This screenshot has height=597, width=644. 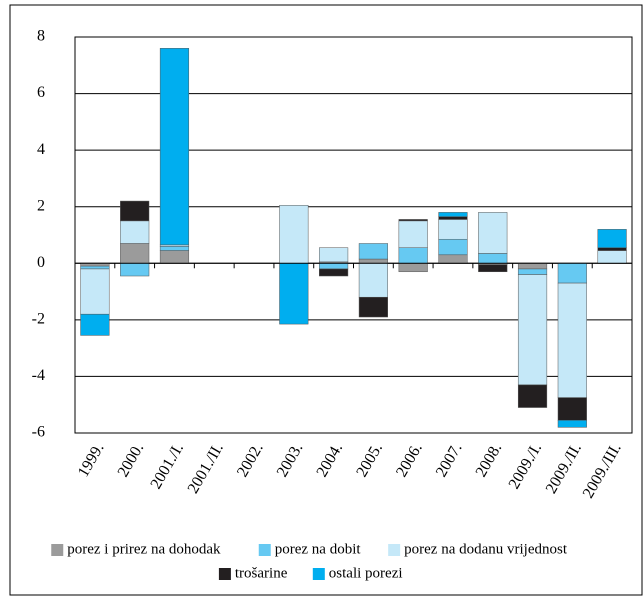 I want to click on x-tick-label: 2000., so click(x=131, y=460).